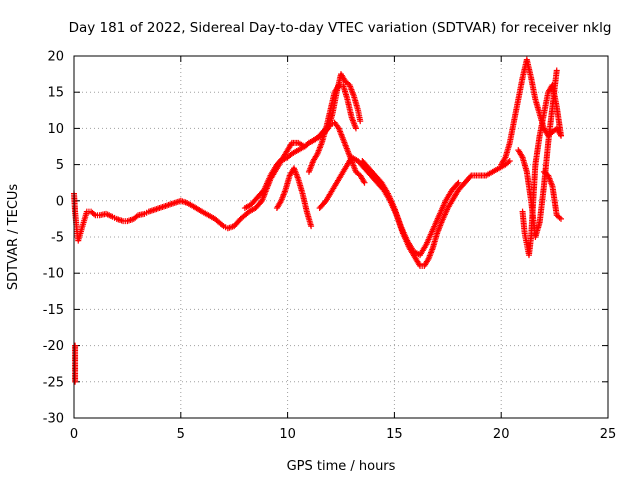  I want to click on y-tick-label: -25, so click(53, 382).